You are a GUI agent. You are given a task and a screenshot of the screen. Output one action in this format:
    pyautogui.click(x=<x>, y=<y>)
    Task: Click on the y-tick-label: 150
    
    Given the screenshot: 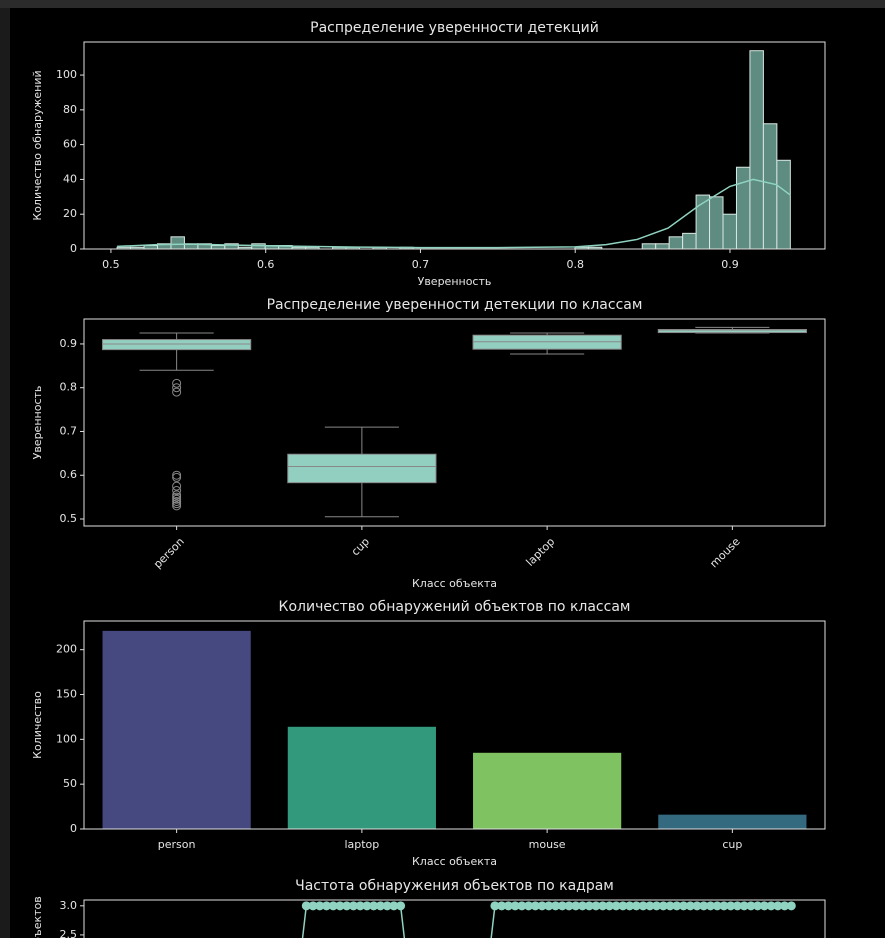 What is the action you would take?
    pyautogui.click(x=66, y=694)
    